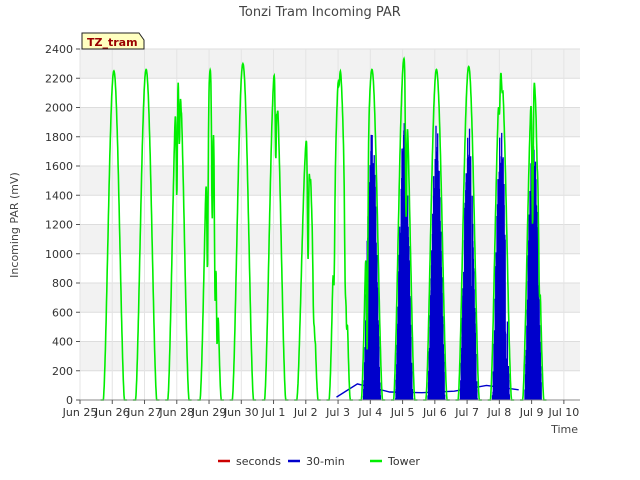 The image size is (640, 480). What do you see at coordinates (466, 412) in the screenshot?
I see `x-tick-label: Jul 7` at bounding box center [466, 412].